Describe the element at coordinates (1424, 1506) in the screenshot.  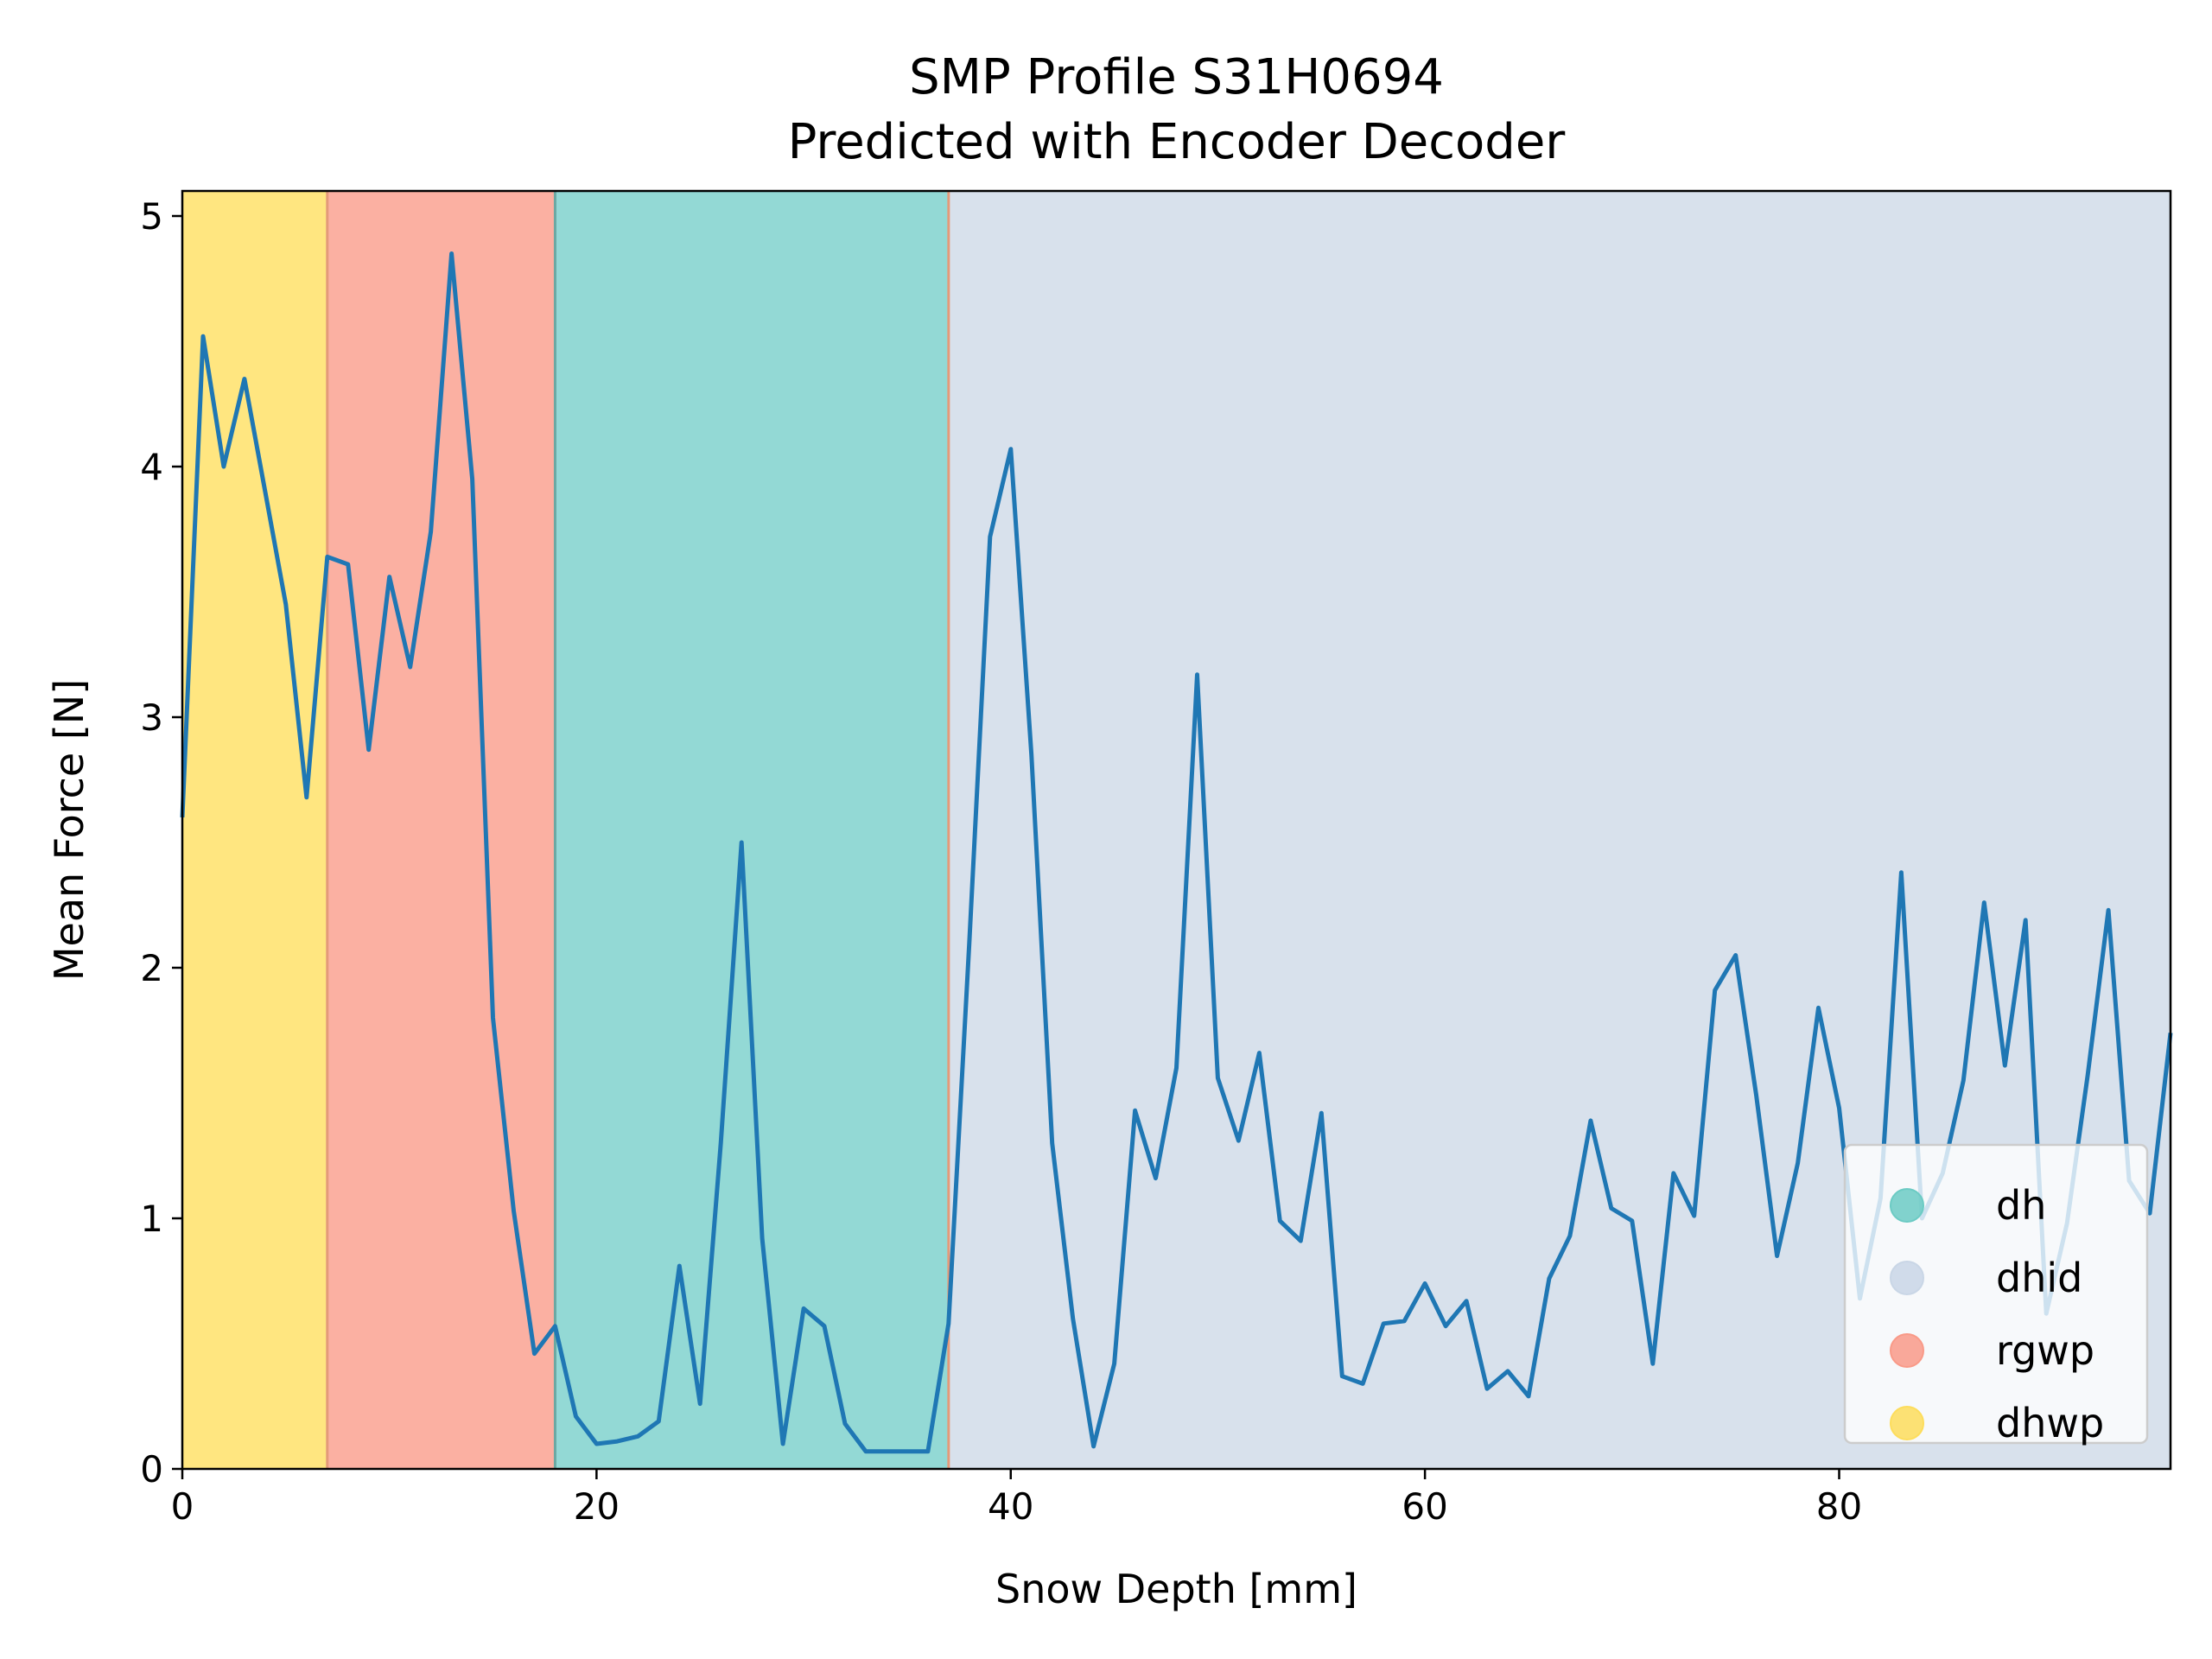
I see `x-tick-label: 60` at that location.